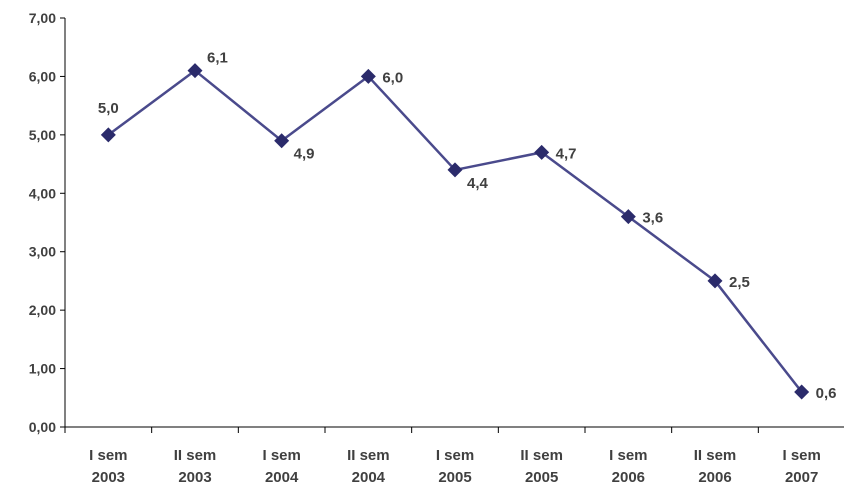 The height and width of the screenshot is (490, 844). Describe the element at coordinates (566, 153) in the screenshot. I see `data-label: 4,7` at that location.